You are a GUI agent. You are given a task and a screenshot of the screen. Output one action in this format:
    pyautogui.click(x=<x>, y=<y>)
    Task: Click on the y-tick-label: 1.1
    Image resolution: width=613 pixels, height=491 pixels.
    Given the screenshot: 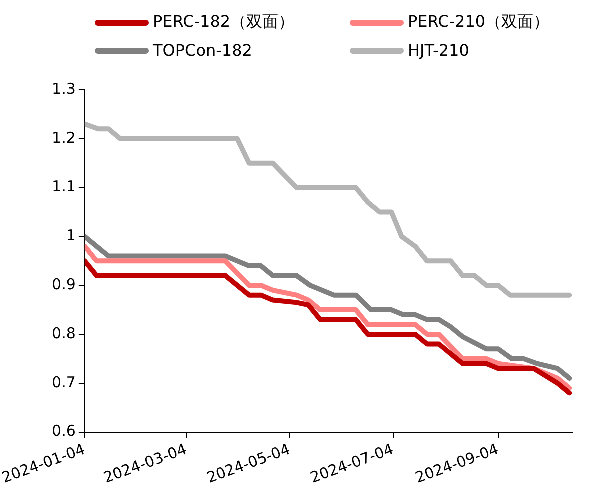 What is the action you would take?
    pyautogui.click(x=64, y=187)
    